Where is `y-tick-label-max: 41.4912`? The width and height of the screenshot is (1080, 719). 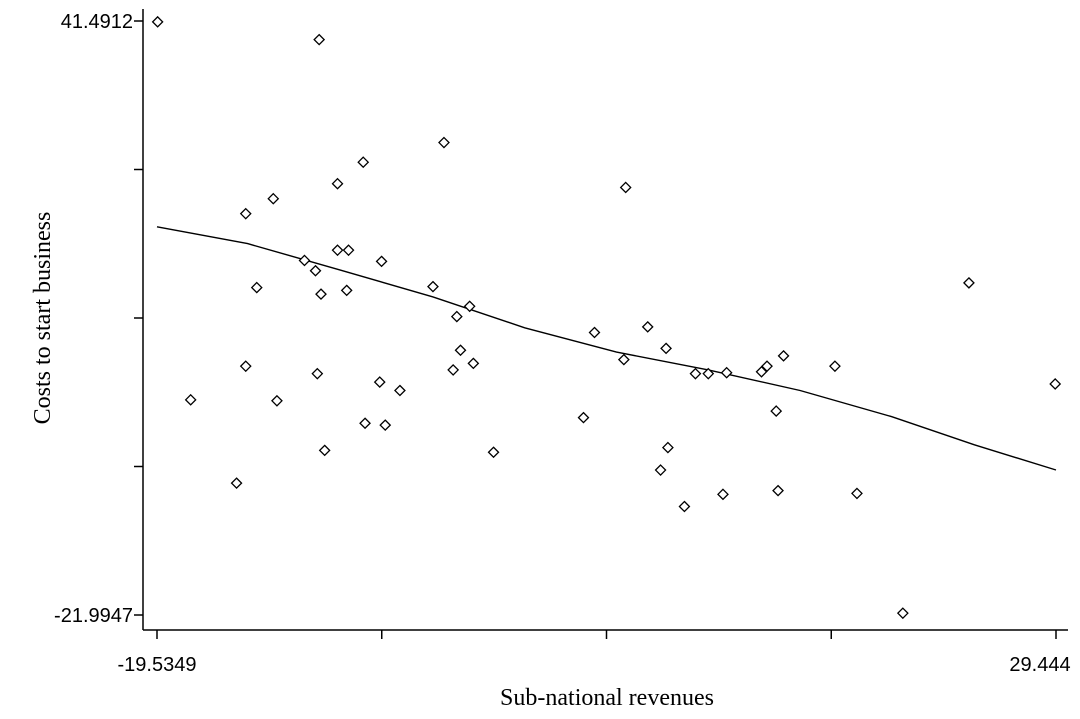 y-tick-label-max: 41.4912 is located at coordinates (97, 22).